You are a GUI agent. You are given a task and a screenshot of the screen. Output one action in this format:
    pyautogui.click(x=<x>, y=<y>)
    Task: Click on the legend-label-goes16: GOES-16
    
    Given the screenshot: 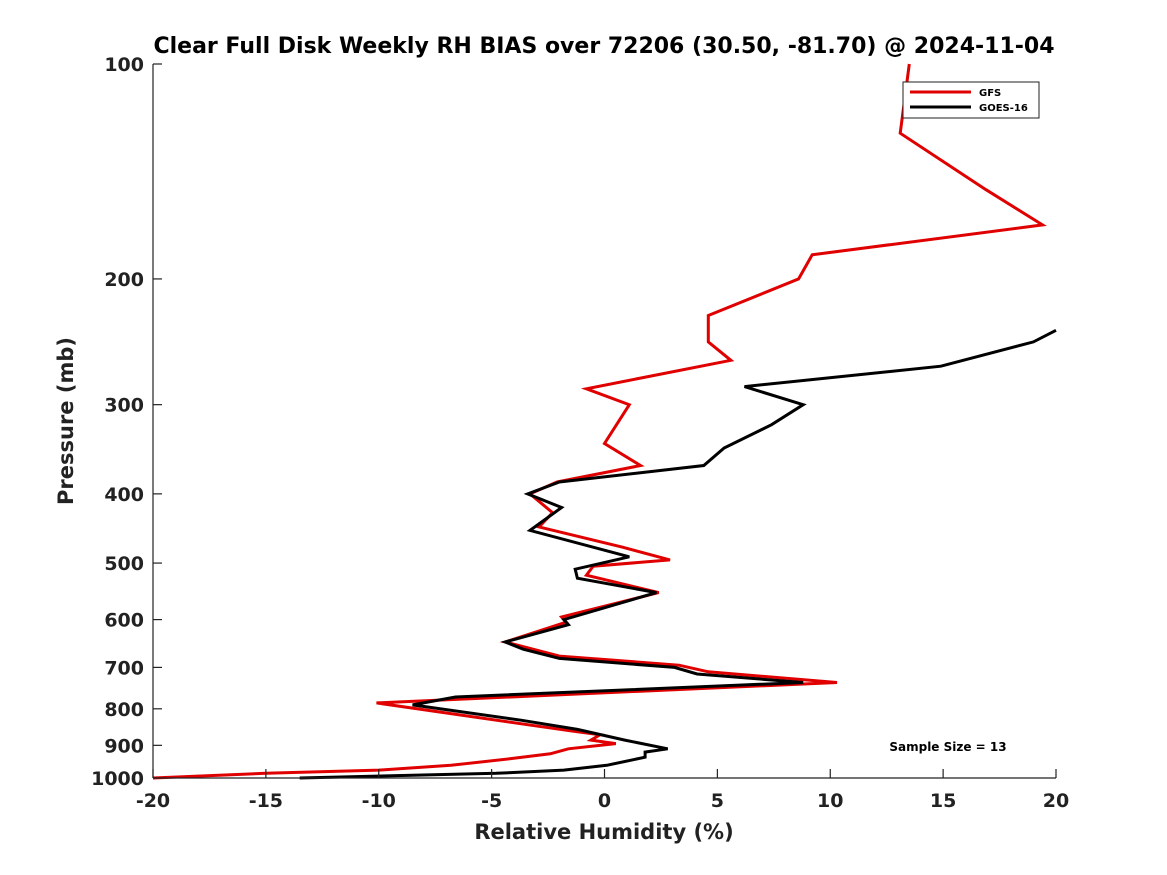 What is the action you would take?
    pyautogui.click(x=1003, y=108)
    